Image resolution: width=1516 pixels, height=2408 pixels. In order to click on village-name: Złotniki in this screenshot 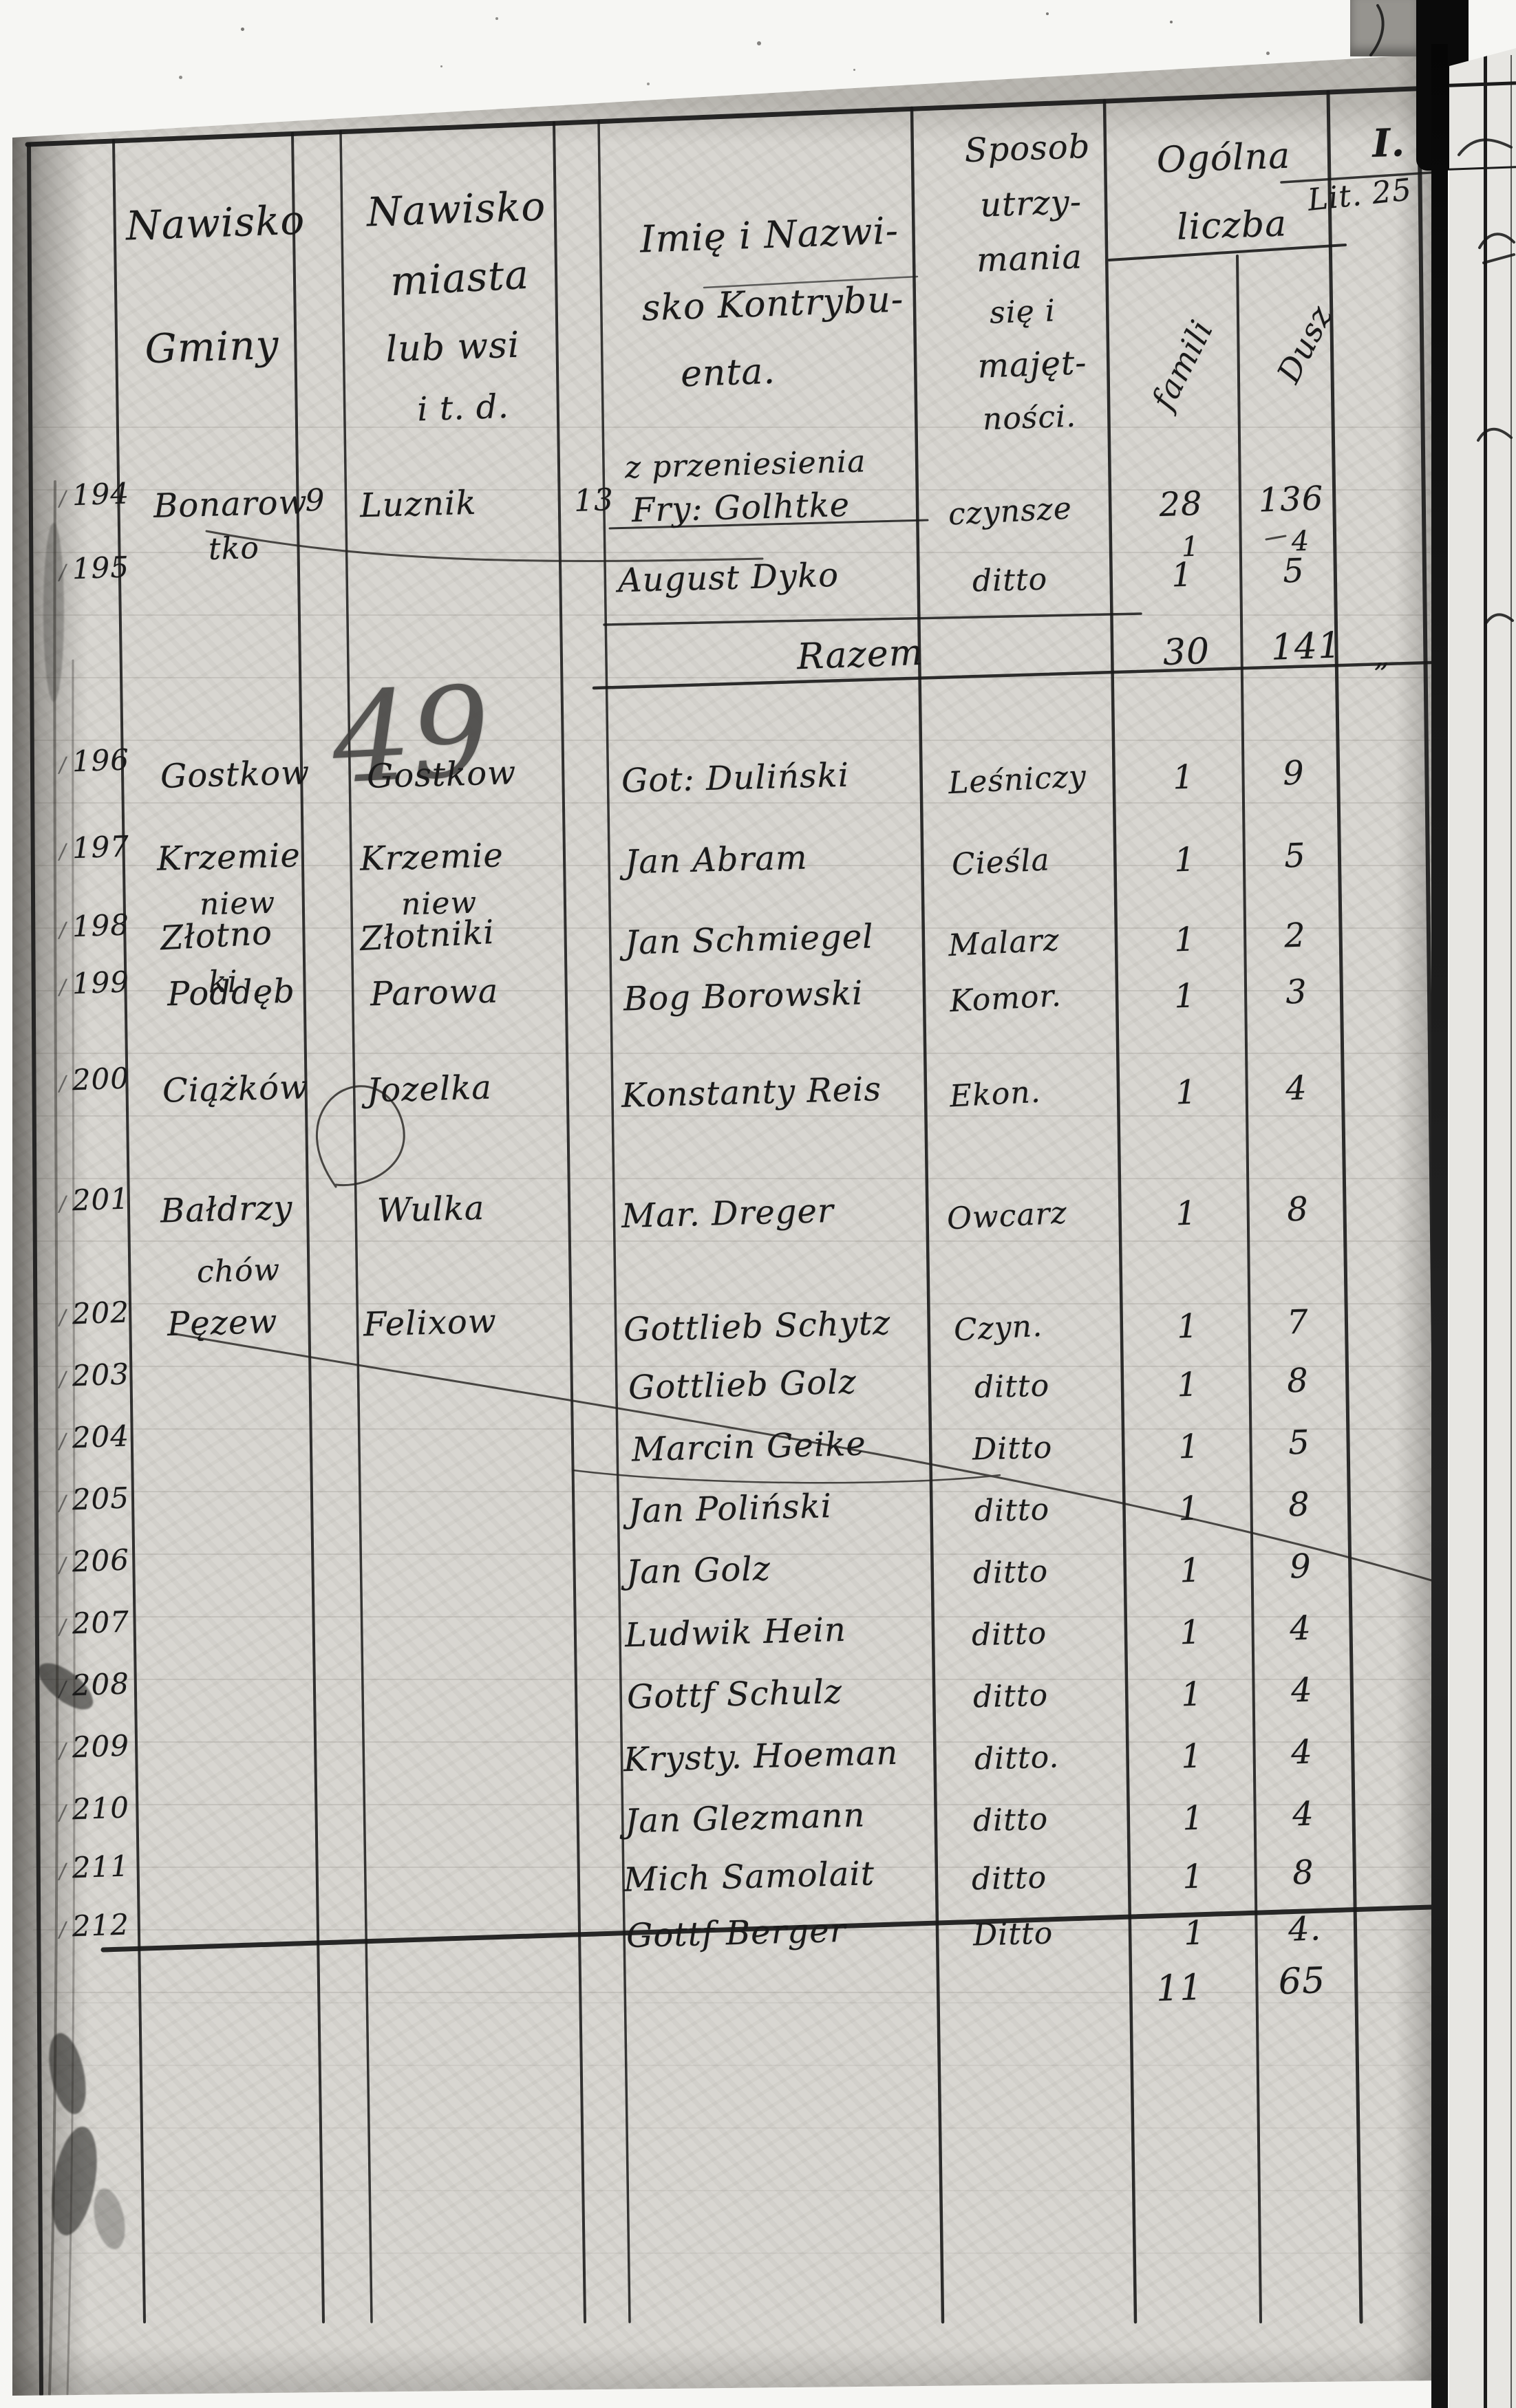, I will do `click(428, 935)`.